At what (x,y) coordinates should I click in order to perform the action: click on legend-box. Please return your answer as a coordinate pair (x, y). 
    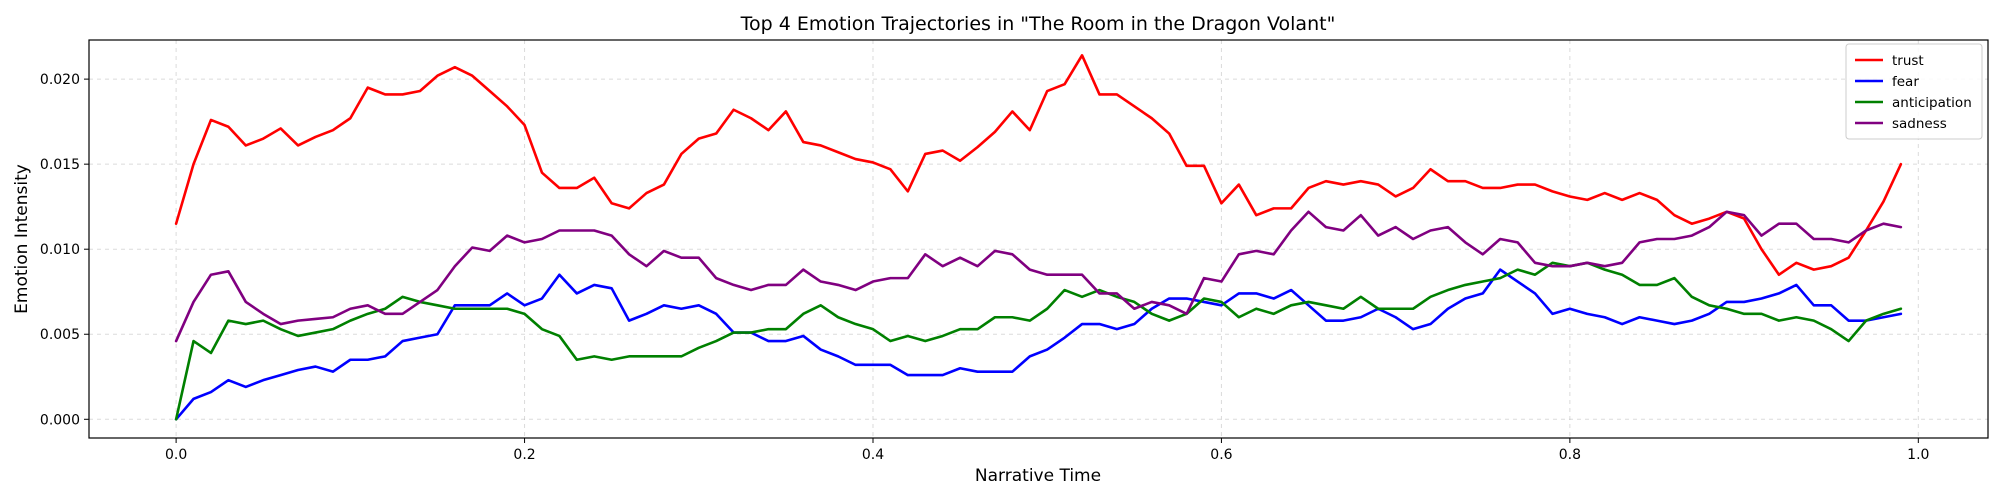
    Looking at the image, I should click on (1914, 91).